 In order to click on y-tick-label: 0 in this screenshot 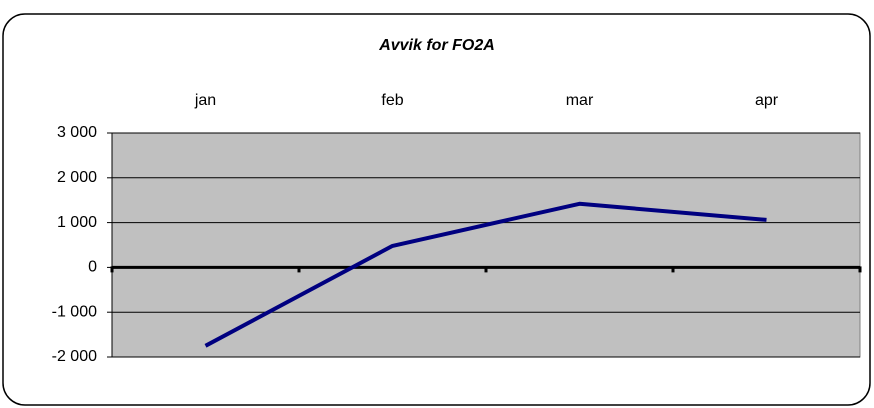, I will do `click(92, 267)`.